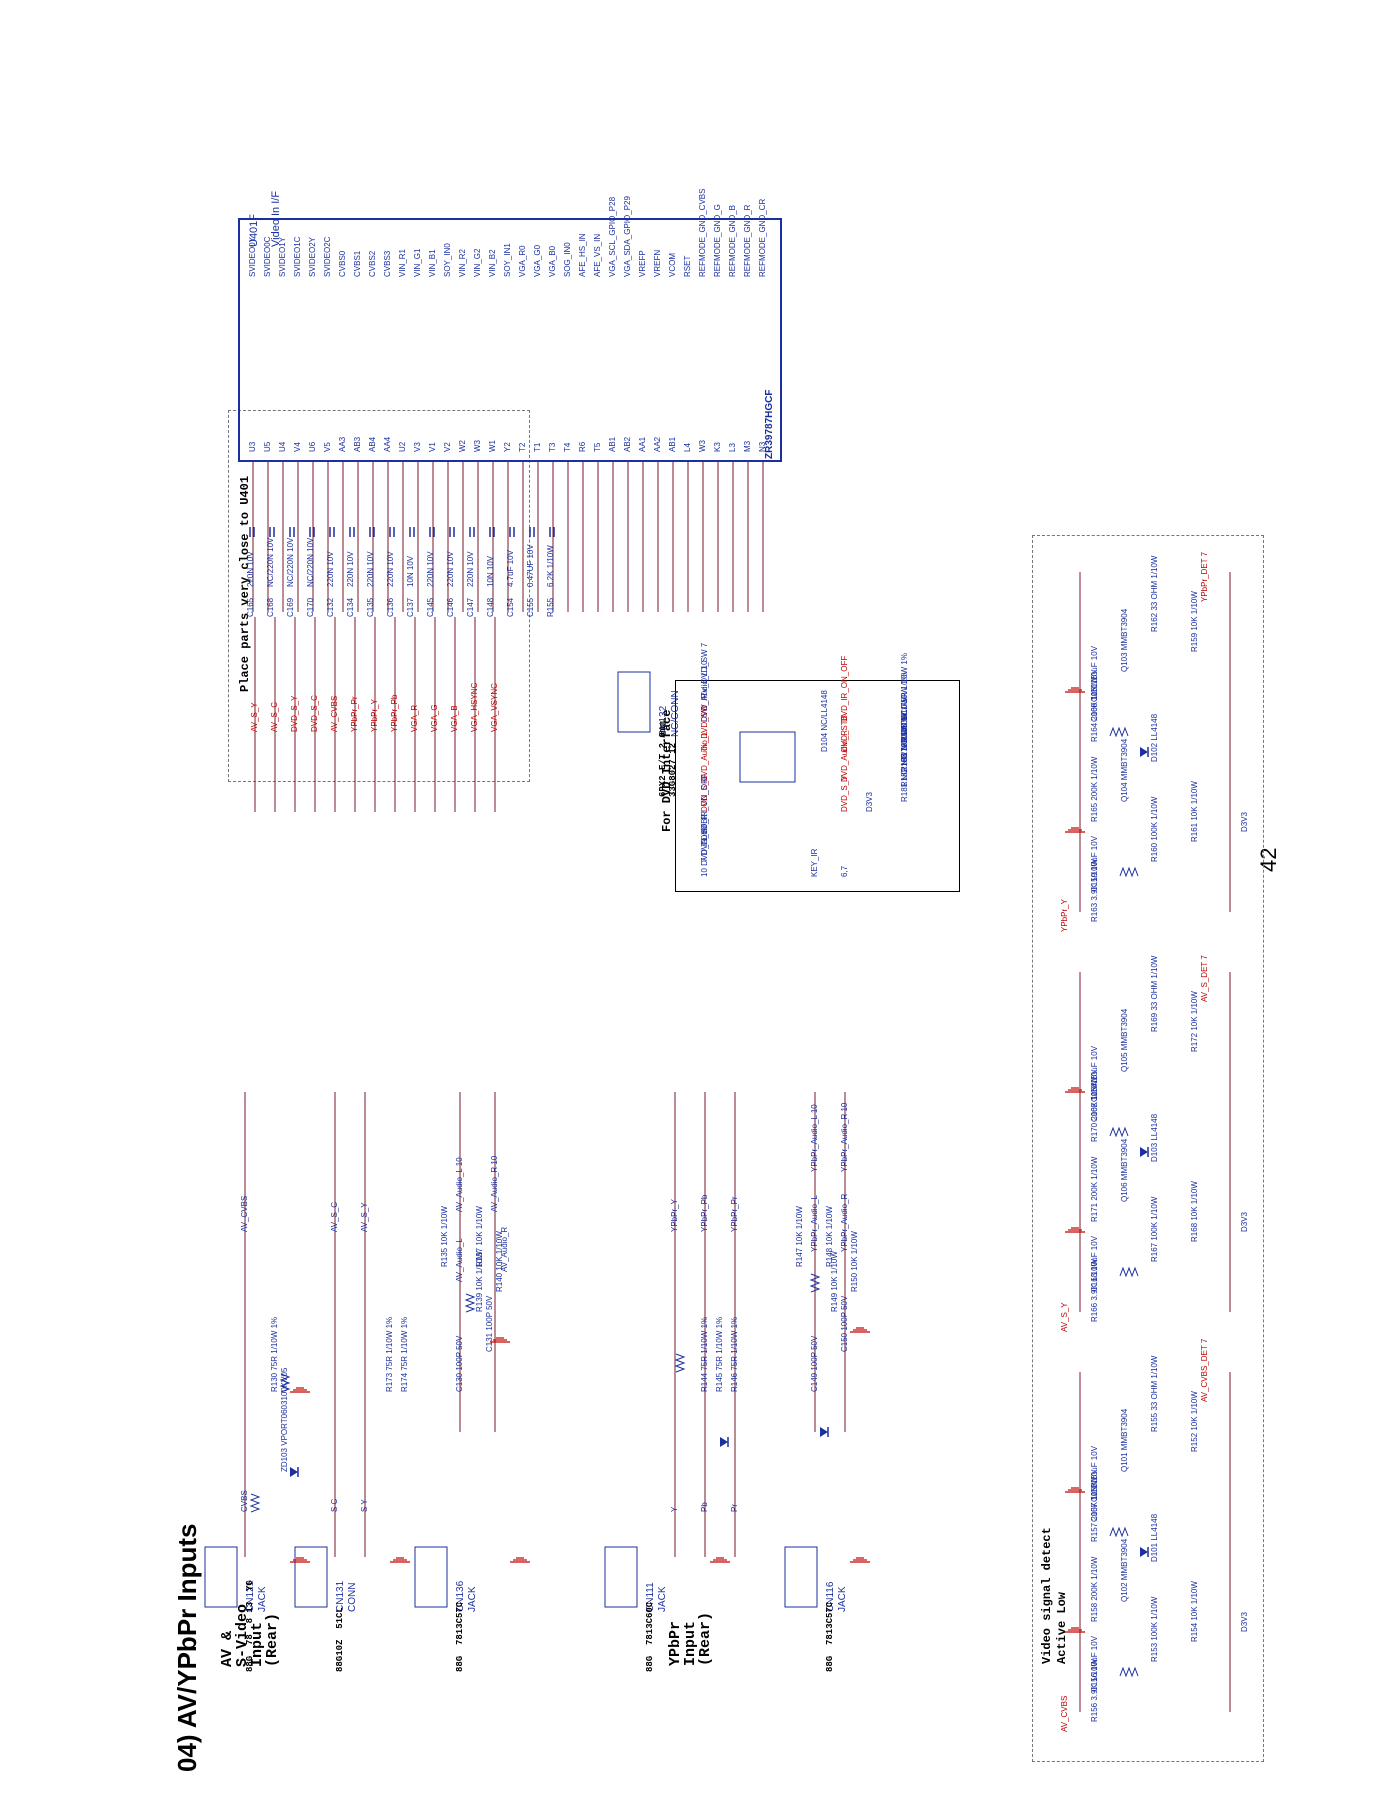 This screenshot has height=1812, width=1400. I want to click on av-component-label: C130 100P 50V, so click(459, 1363).